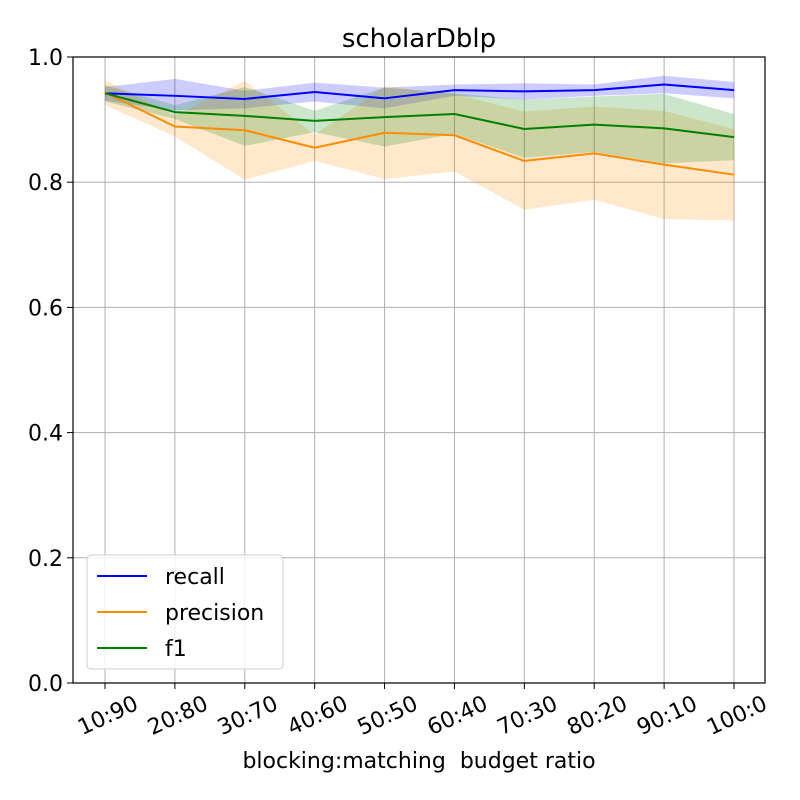 This screenshot has width=800, height=800. Describe the element at coordinates (458, 715) in the screenshot. I see `x-tick-label: 60:40` at that location.